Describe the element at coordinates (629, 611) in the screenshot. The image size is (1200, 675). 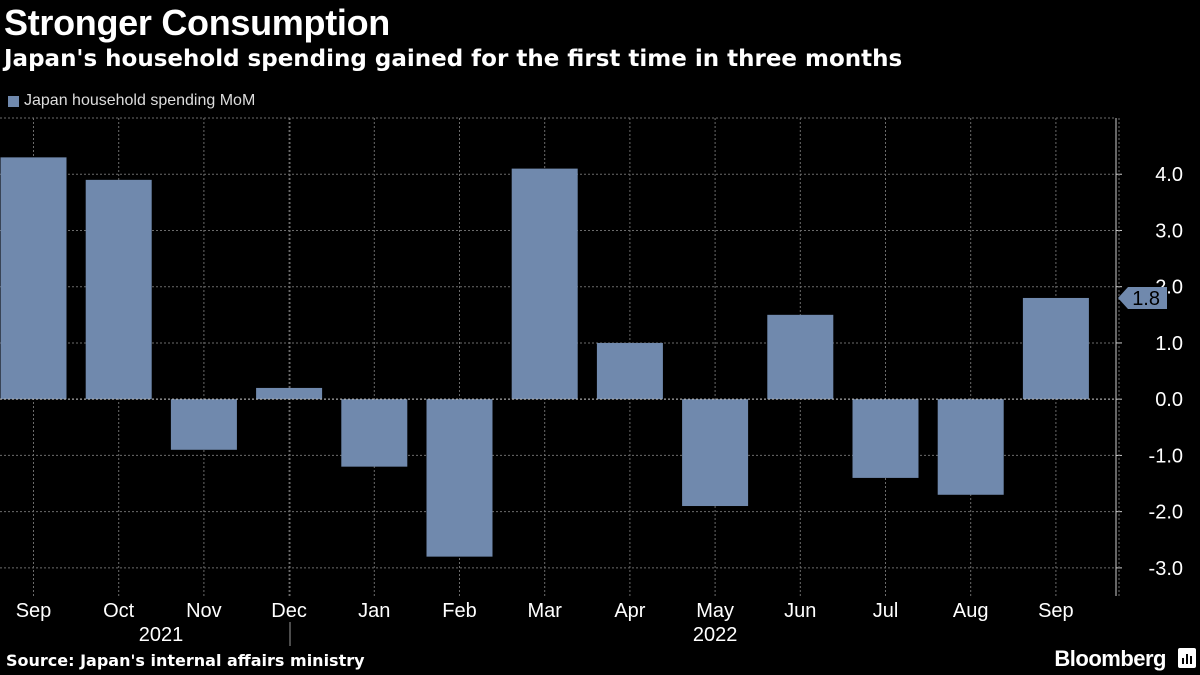
I see `x-tick-label: Apr` at that location.